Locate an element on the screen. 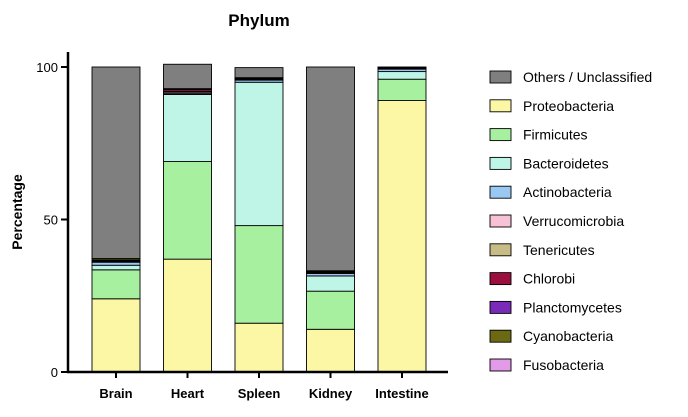  legend-label: Firmicutes is located at coordinates (555, 135).